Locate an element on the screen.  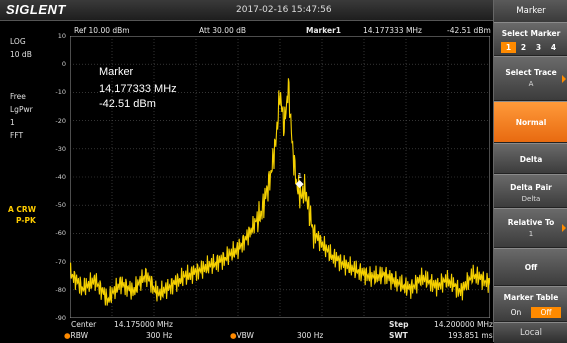
normal-key: Normal is located at coordinates (530, 122).